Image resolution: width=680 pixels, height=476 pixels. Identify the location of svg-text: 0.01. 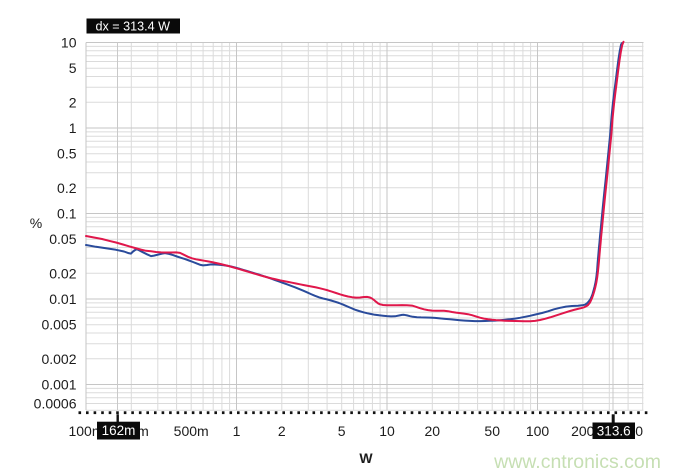
(62, 299).